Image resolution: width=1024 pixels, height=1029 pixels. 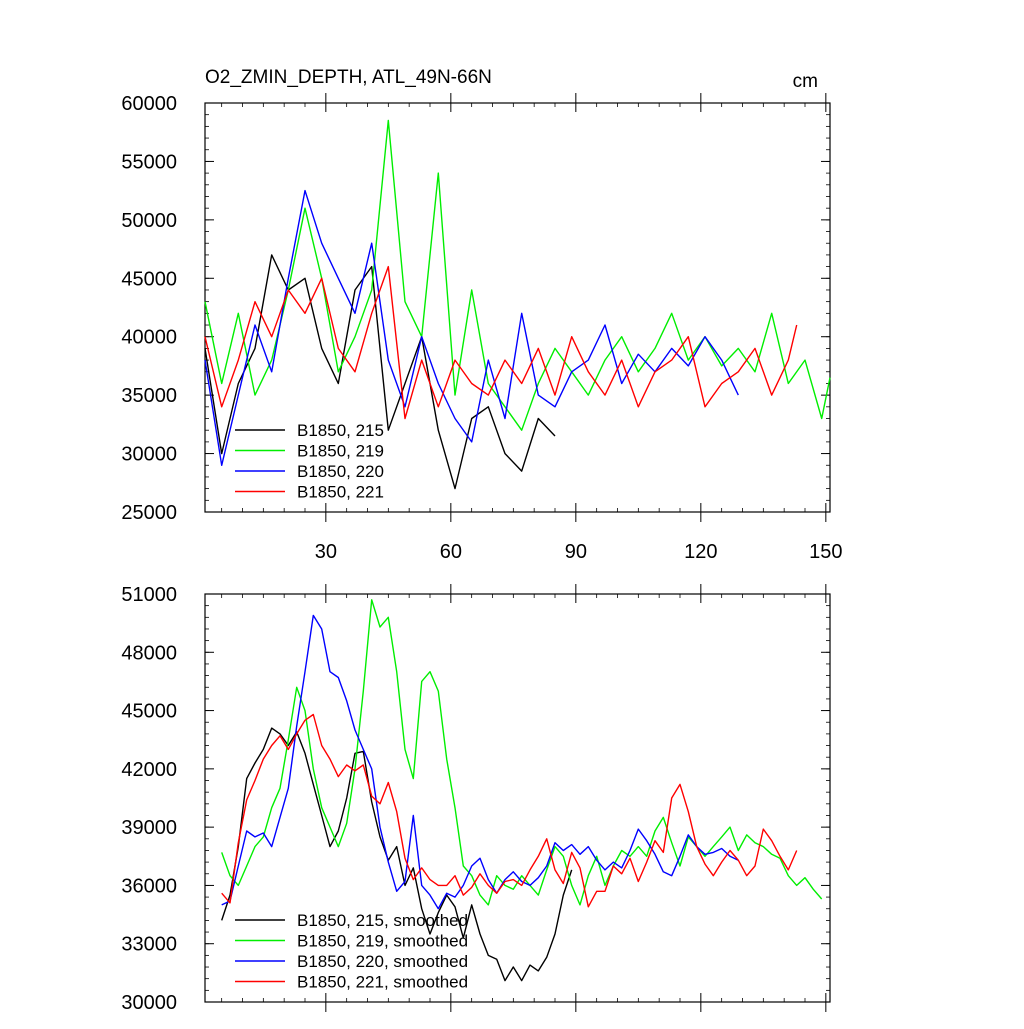 I want to click on panel1-y-tick-label: 30000, so click(x=149, y=455).